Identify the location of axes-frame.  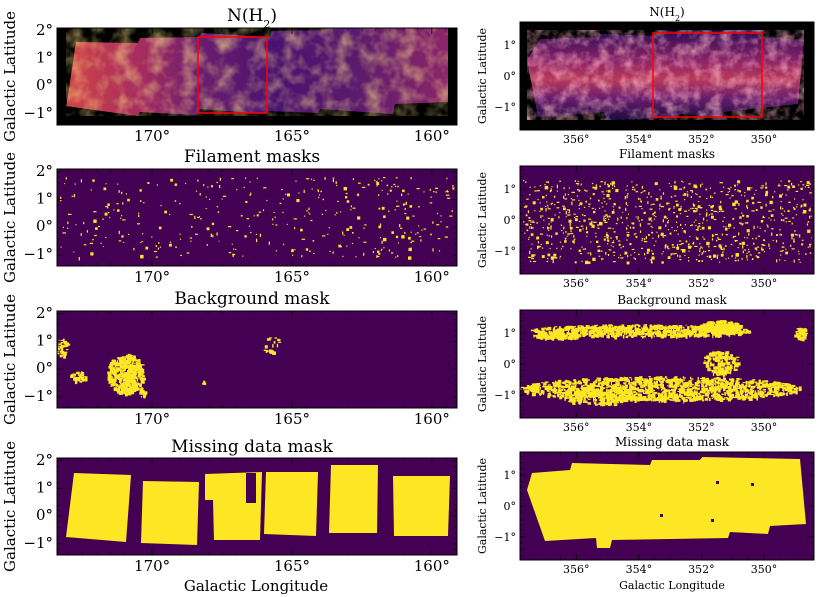
(257, 217).